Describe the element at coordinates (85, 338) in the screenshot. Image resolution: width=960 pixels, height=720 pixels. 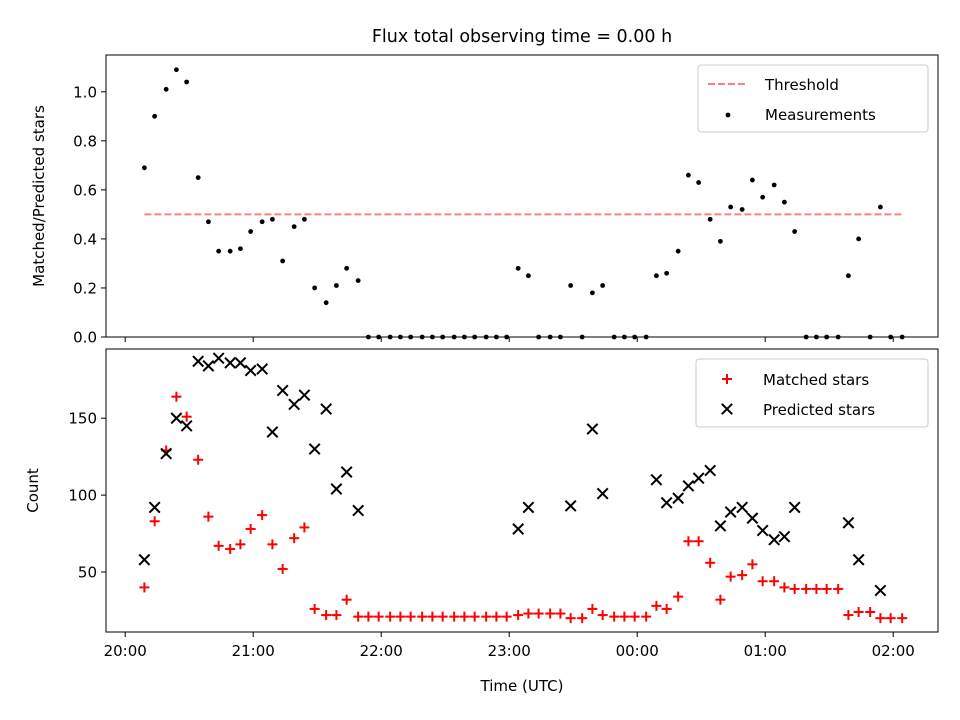
I see `ytick-label: 0.0` at that location.